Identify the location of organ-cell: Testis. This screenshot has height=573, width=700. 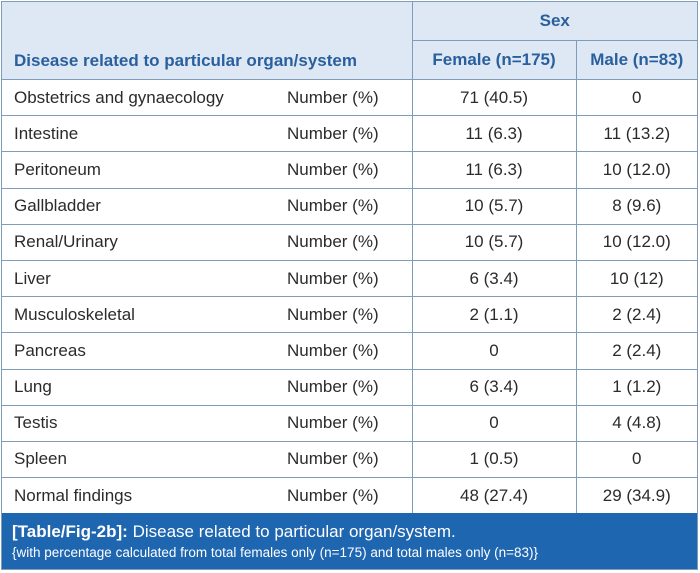
(129, 423).